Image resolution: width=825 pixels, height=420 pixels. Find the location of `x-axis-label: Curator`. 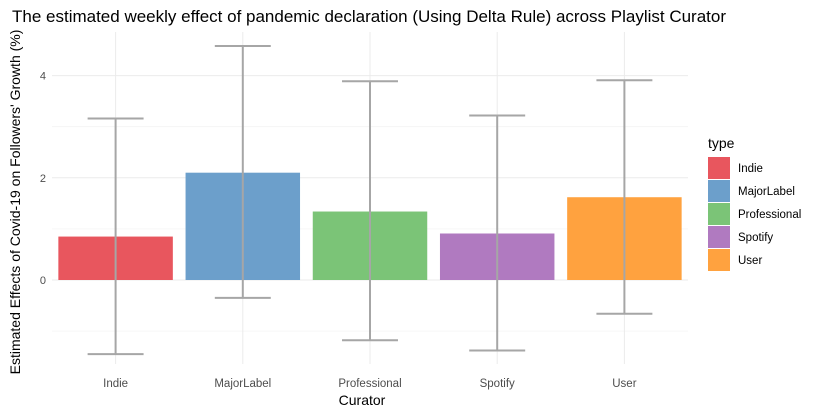

x-axis-label: Curator is located at coordinates (362, 400).